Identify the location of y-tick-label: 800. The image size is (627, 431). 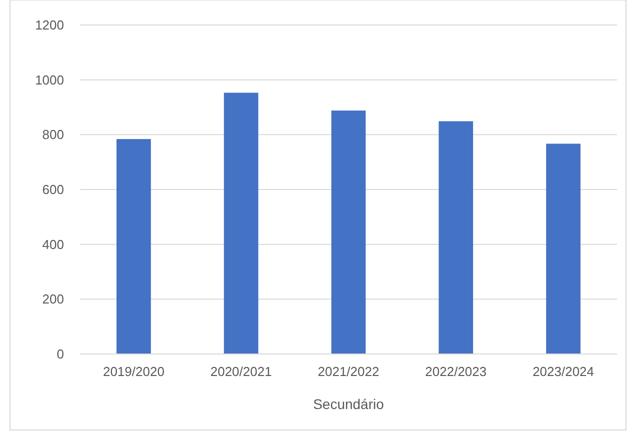
(53, 134).